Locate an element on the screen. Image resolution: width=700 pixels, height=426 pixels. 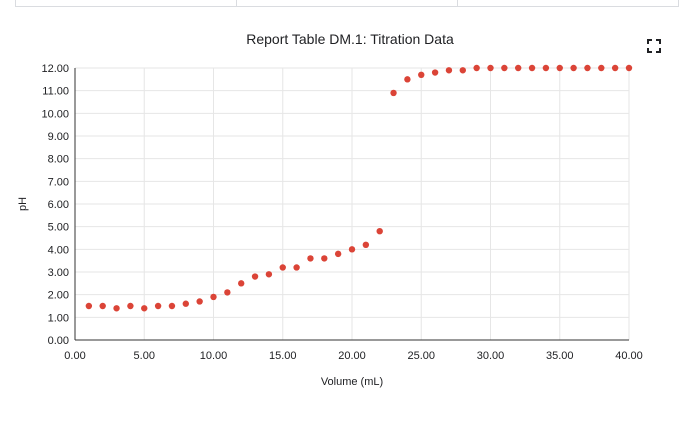
x-tick-label: 5.00 is located at coordinates (144, 356).